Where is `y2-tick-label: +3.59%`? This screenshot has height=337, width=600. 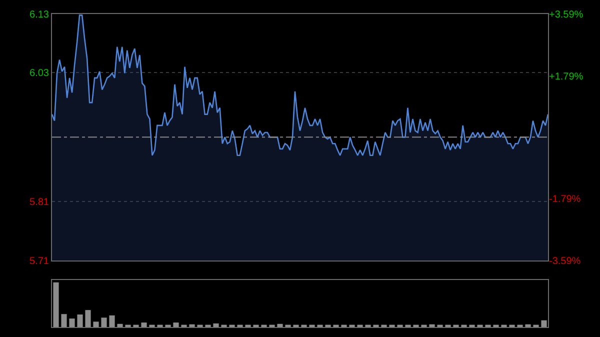 y2-tick-label: +3.59% is located at coordinates (566, 15).